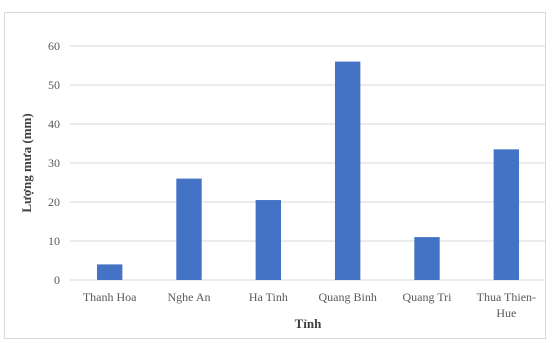  I want to click on y-tick-labels: 0 10 20 30 40 50 60, so click(54, 163).